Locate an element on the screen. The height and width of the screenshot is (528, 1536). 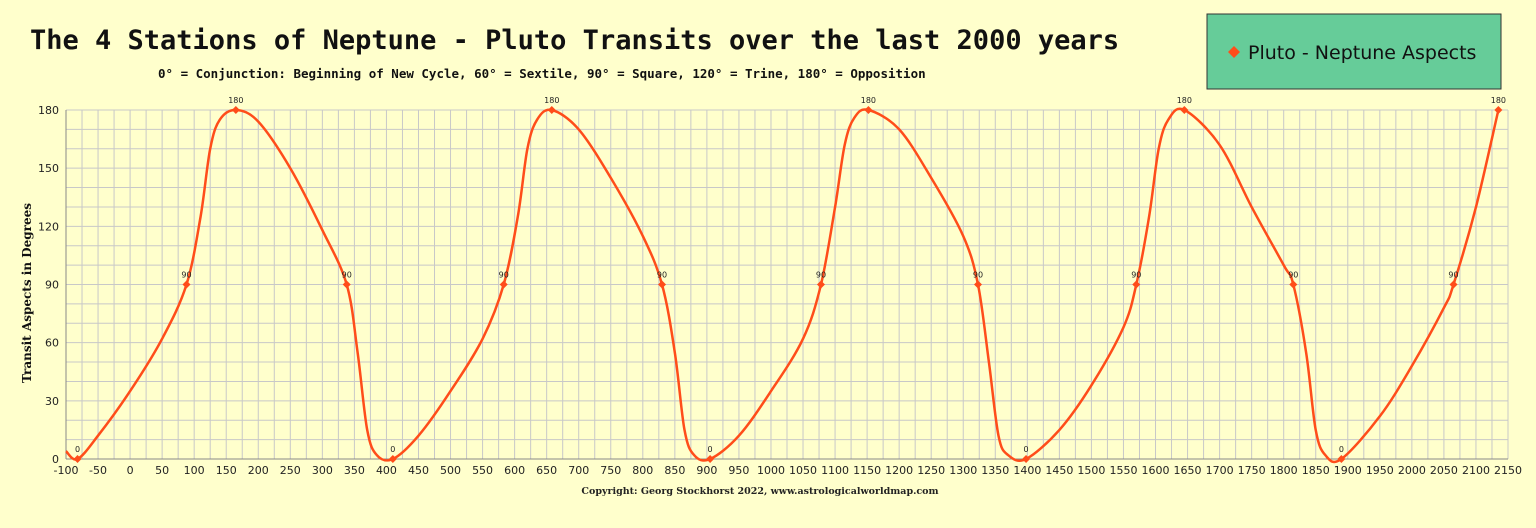
x-tick-label: 300 is located at coordinates (322, 470).